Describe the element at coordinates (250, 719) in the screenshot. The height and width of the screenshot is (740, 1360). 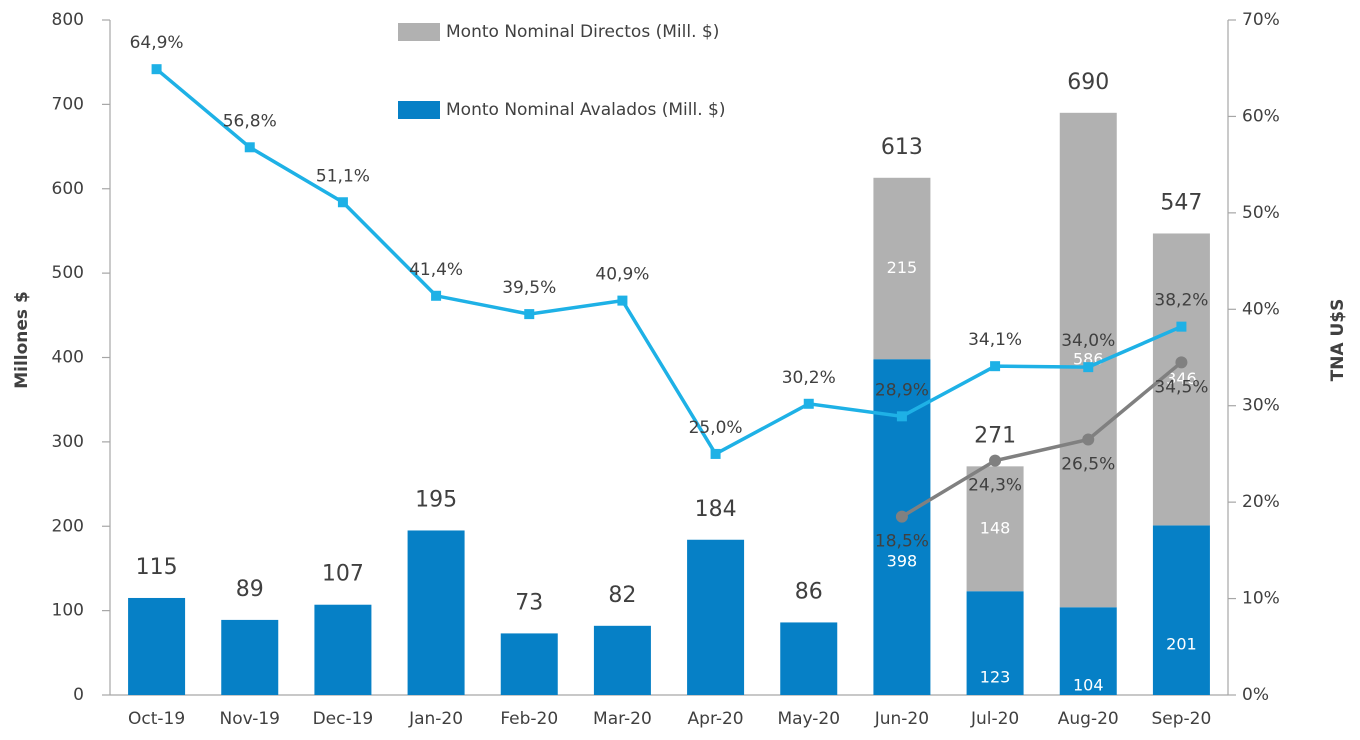
I see `x-tick-label: Nov-19` at that location.